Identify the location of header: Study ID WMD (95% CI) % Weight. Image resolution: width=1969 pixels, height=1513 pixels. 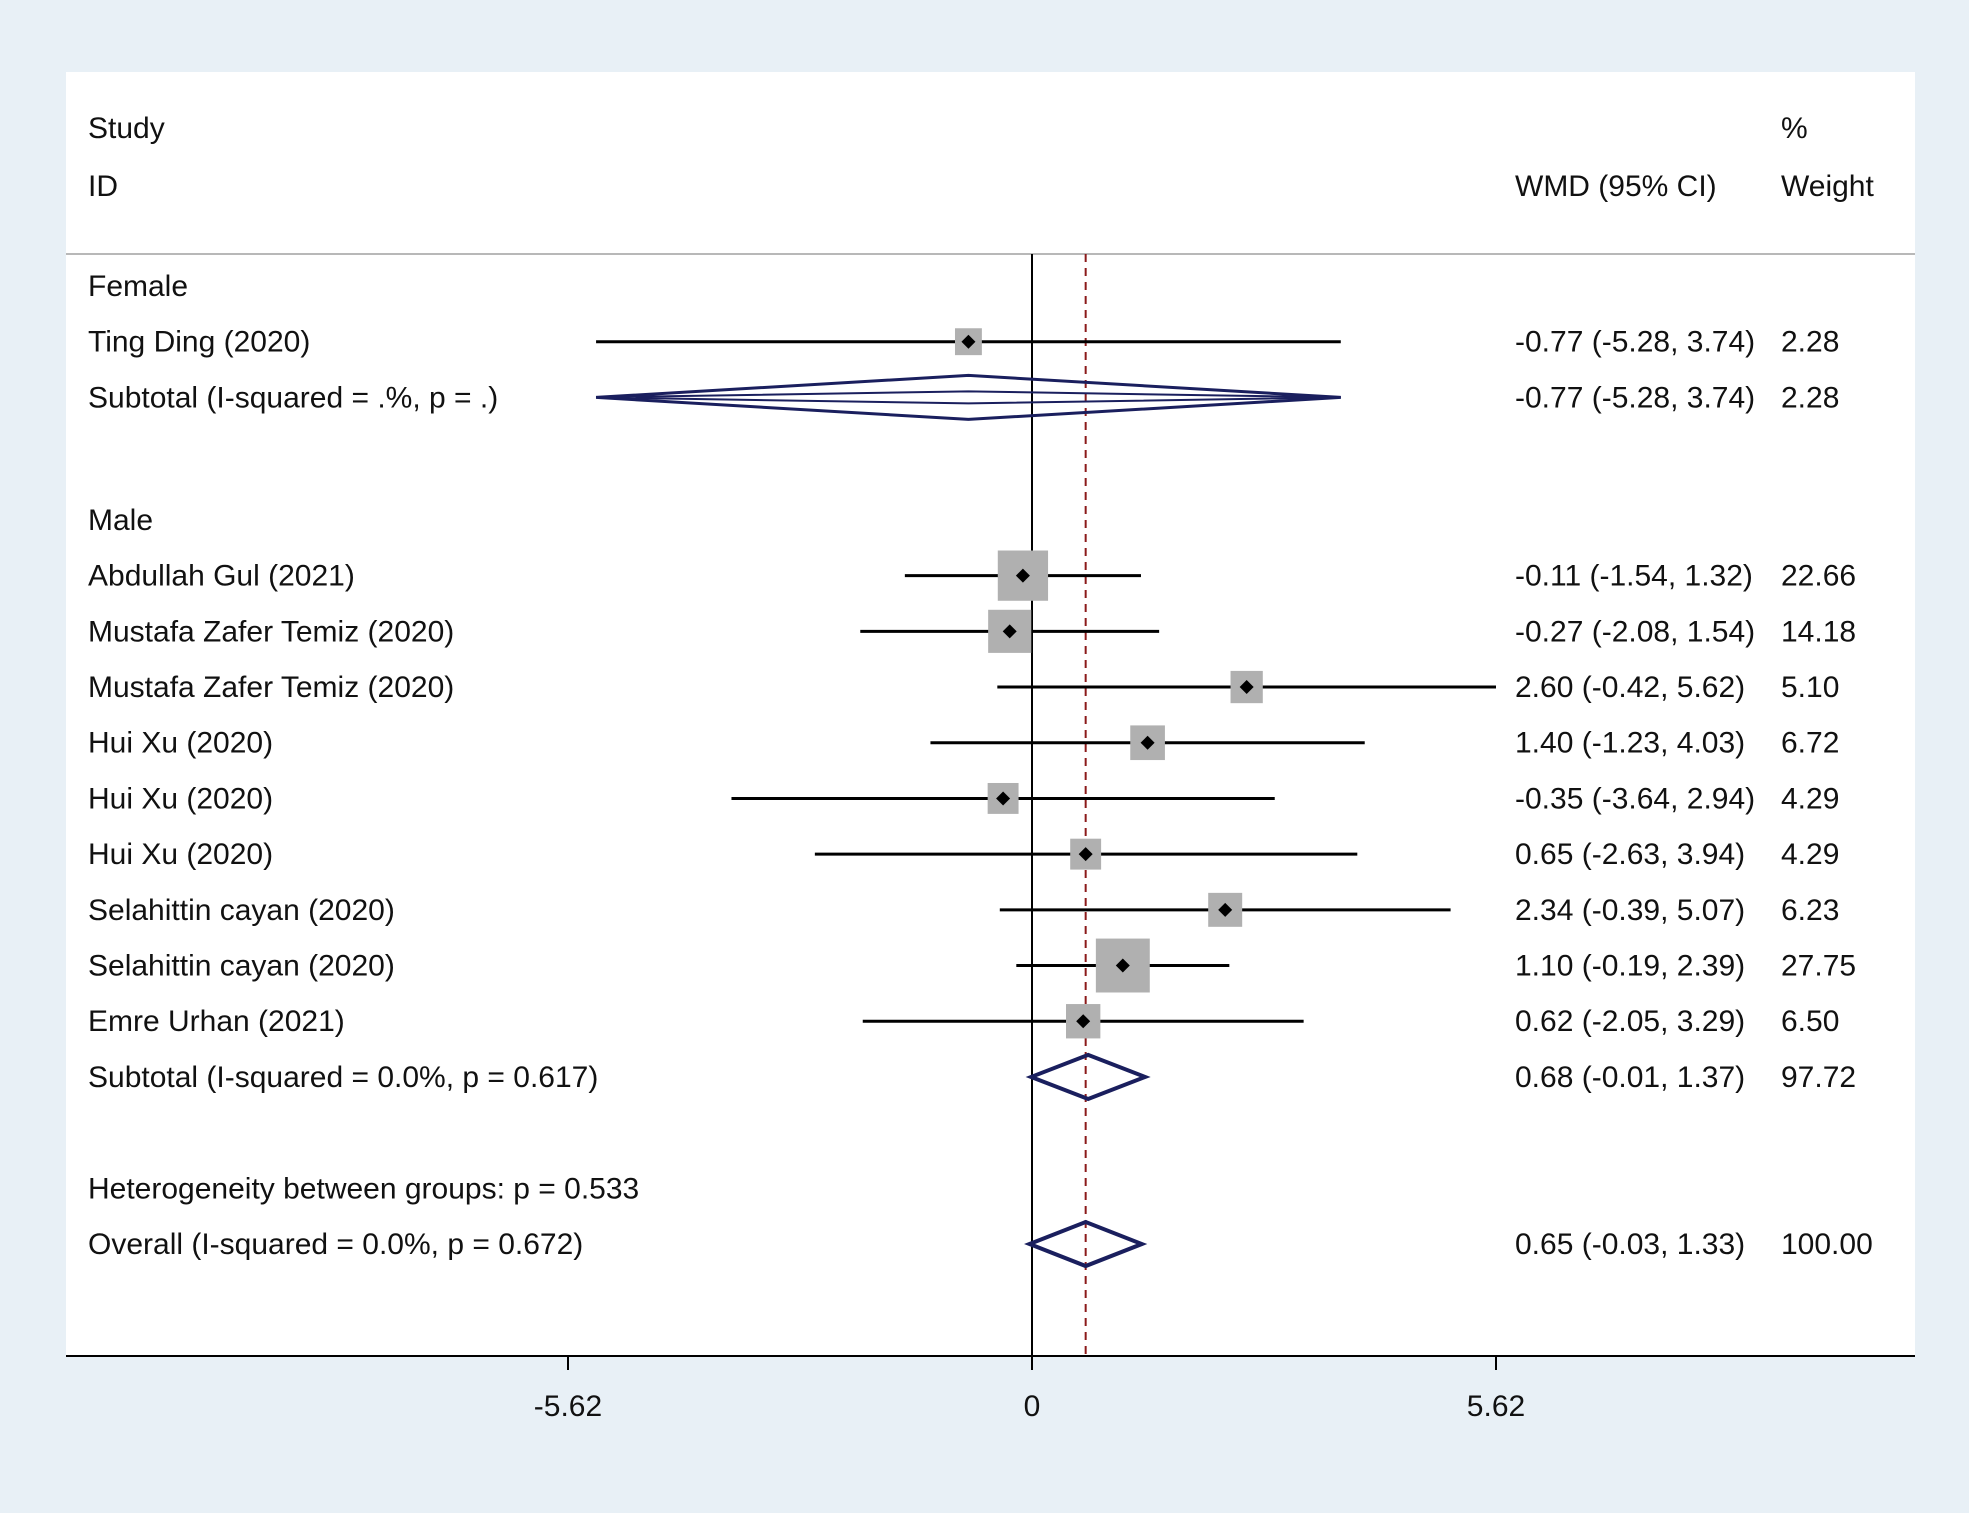
(981, 157).